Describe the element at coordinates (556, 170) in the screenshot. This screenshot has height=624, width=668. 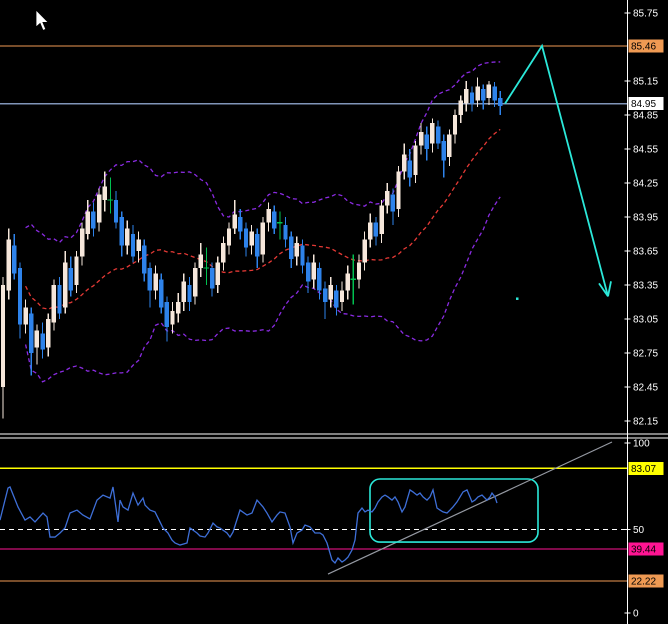
I see `forecast-arrow` at that location.